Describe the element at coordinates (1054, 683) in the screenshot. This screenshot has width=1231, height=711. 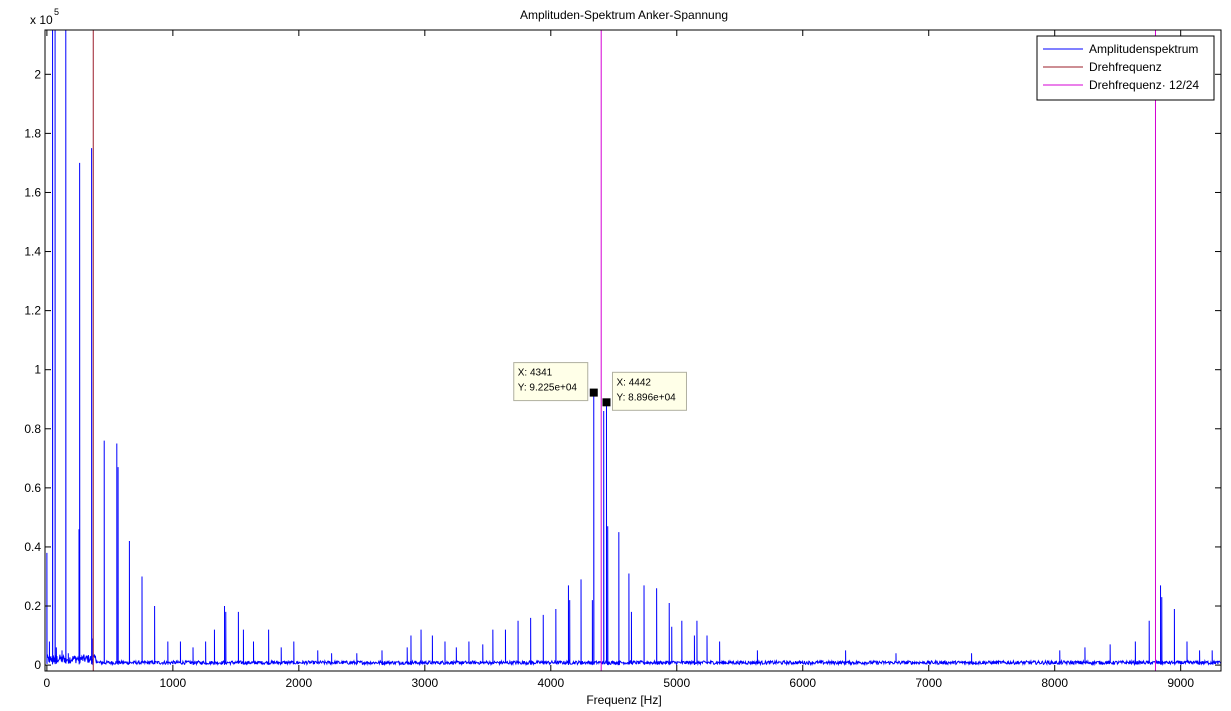
I see `x-tick-label: 8000` at that location.